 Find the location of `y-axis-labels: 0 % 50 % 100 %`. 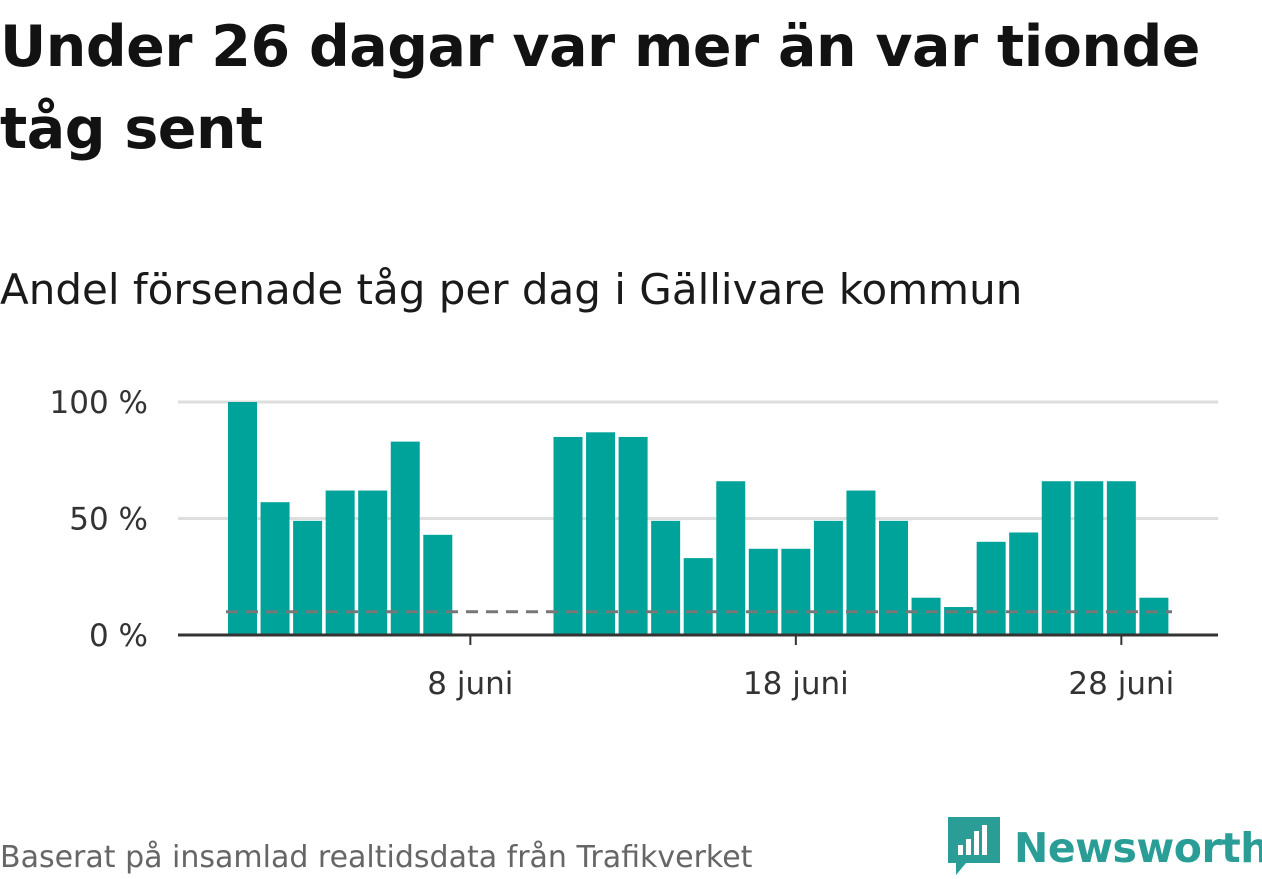

y-axis-labels: 0 % 50 % 100 % is located at coordinates (99, 519).